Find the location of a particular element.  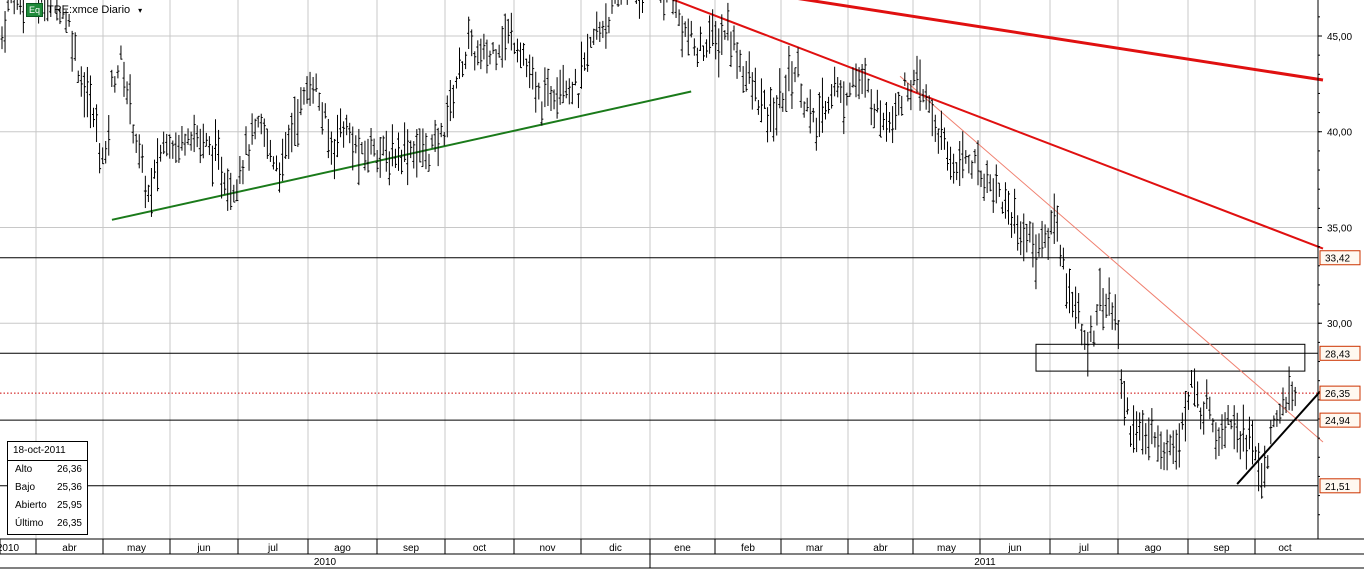

x-month-label: jun is located at coordinates (203, 548).